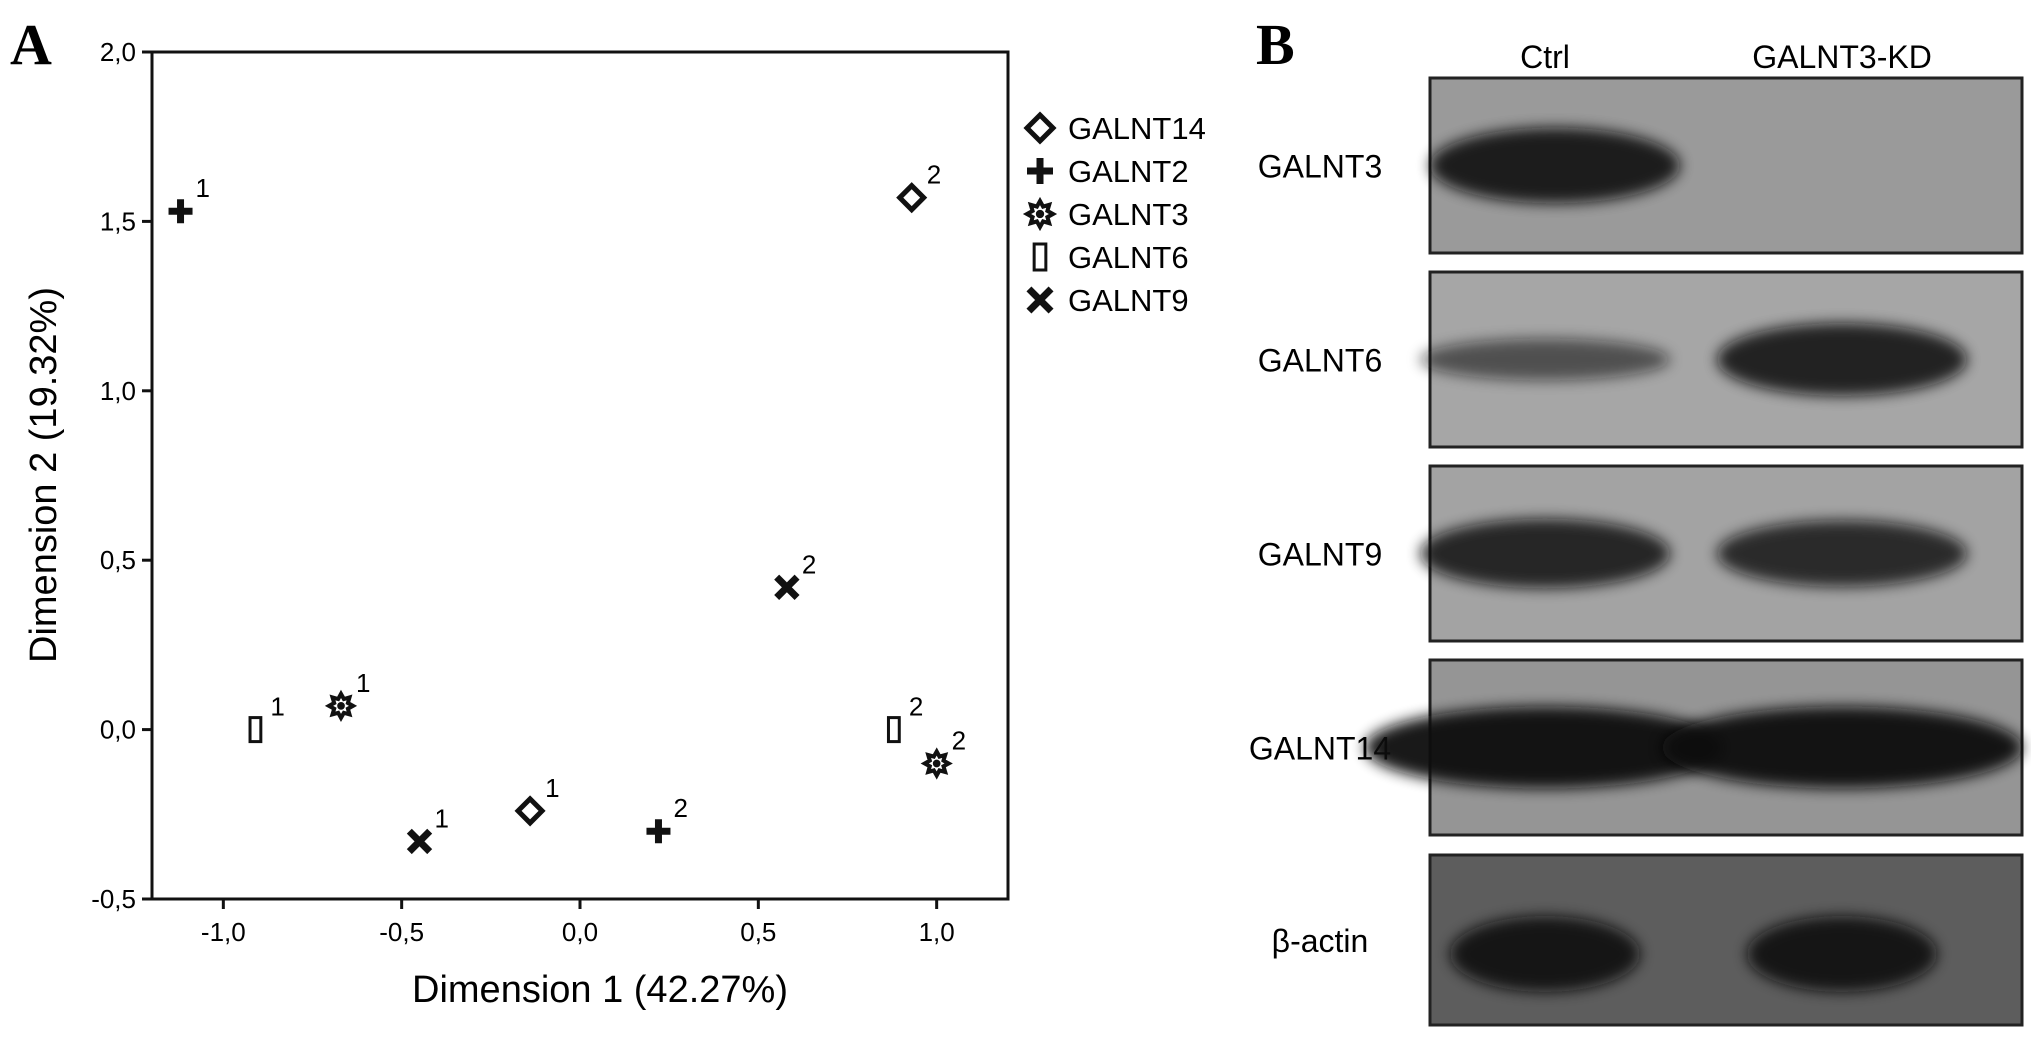 The height and width of the screenshot is (1038, 2031). I want to click on legend-item-galnt2: GALNT2, so click(1108, 171).